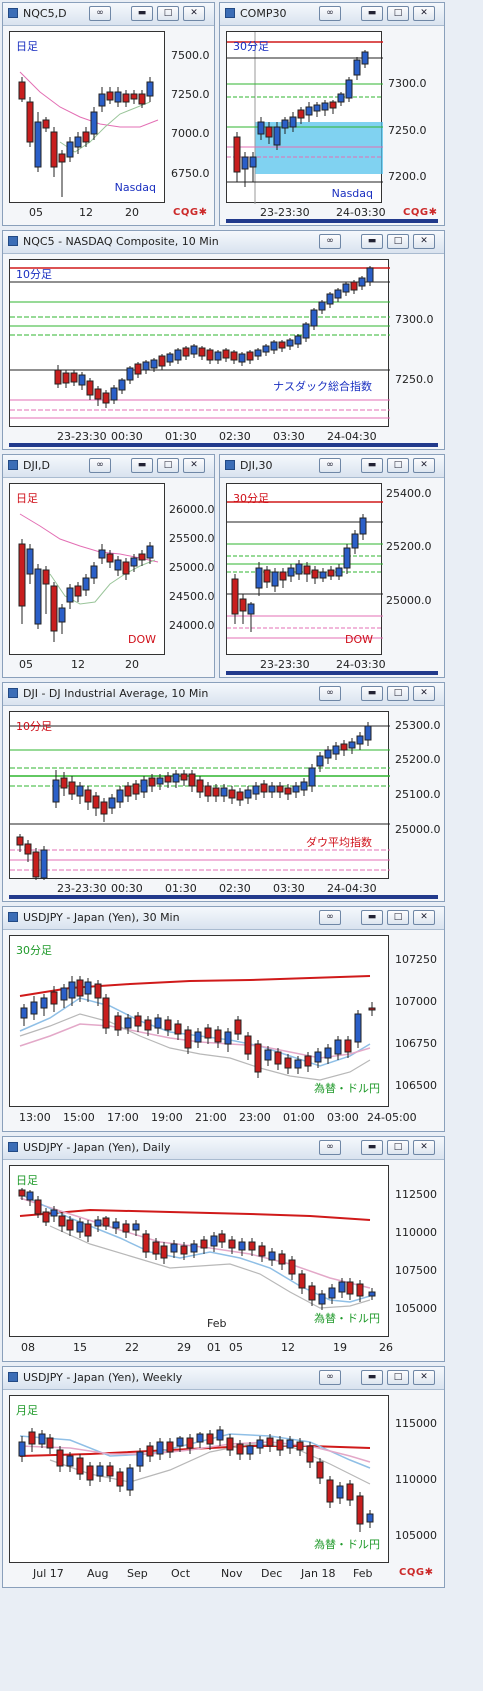 The image size is (483, 1691). I want to click on x-tick: 05, so click(36, 212).